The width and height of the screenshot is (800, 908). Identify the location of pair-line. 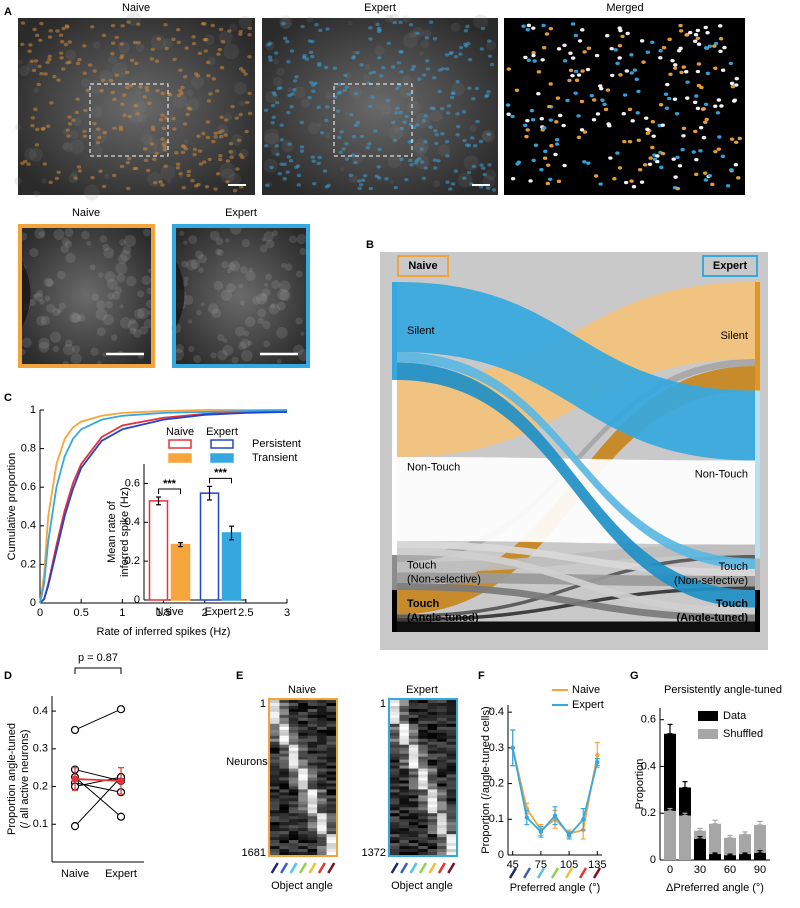
(98, 719).